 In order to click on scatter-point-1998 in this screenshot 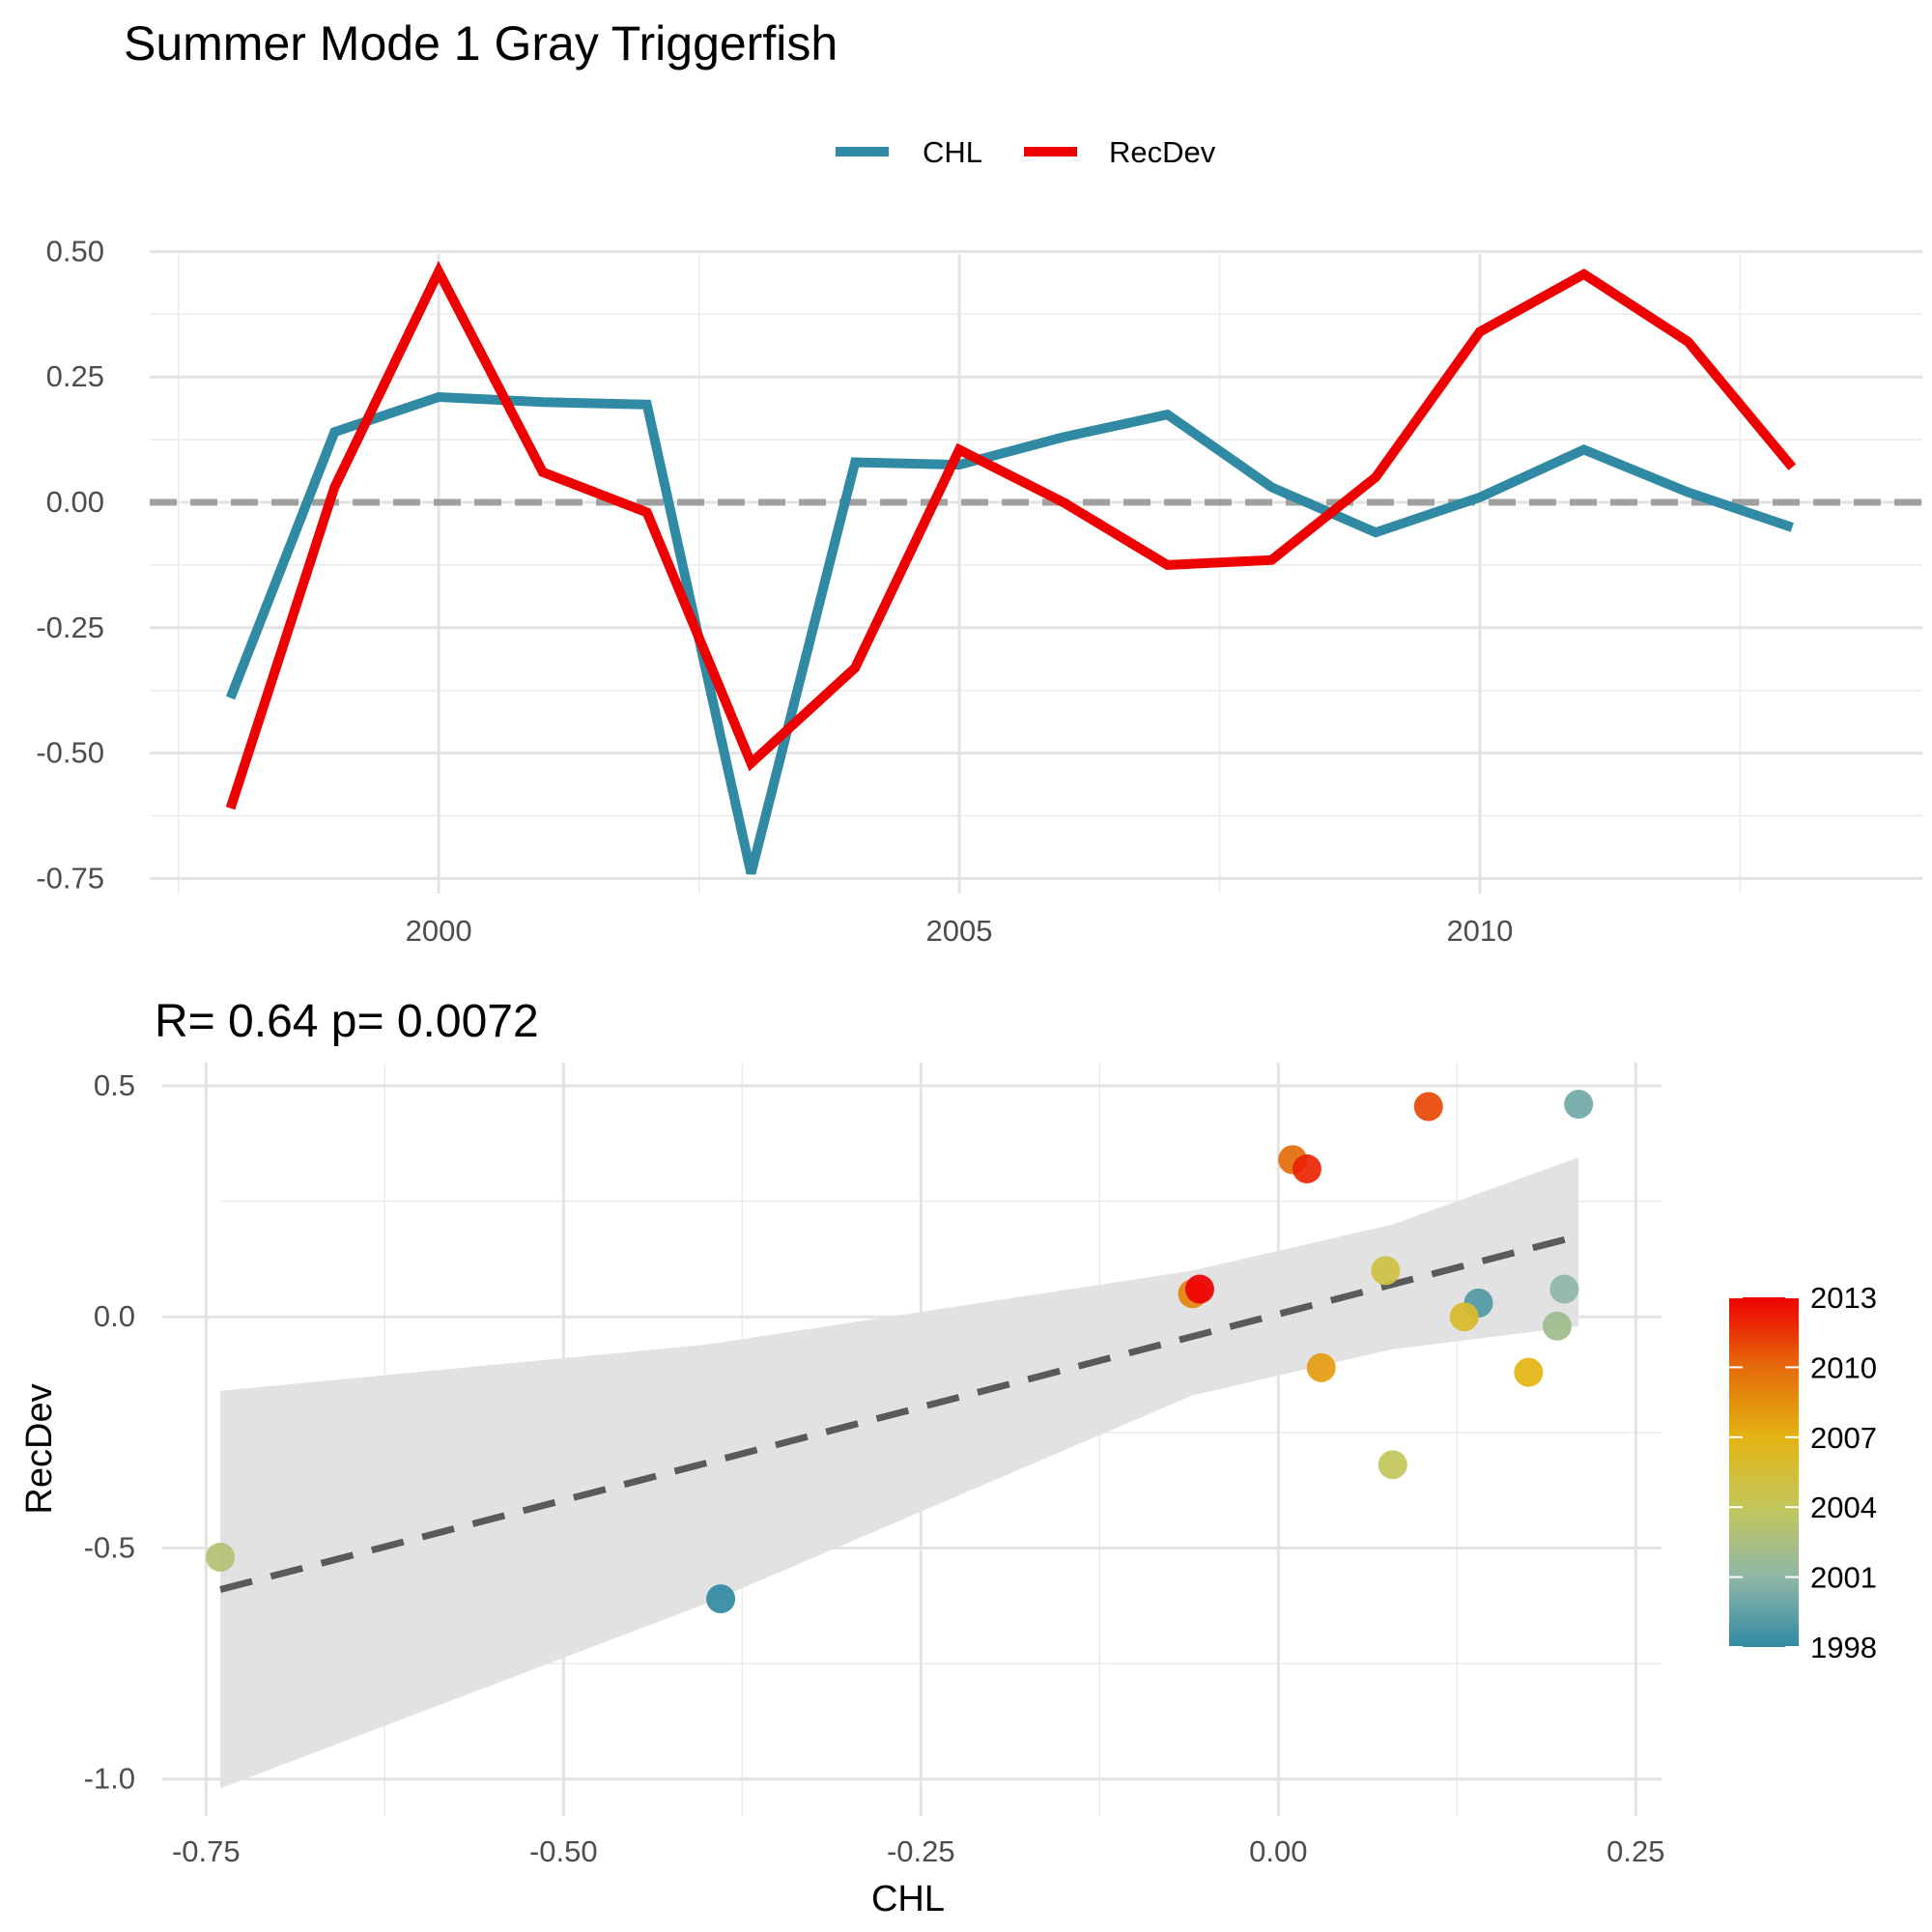, I will do `click(721, 1599)`.